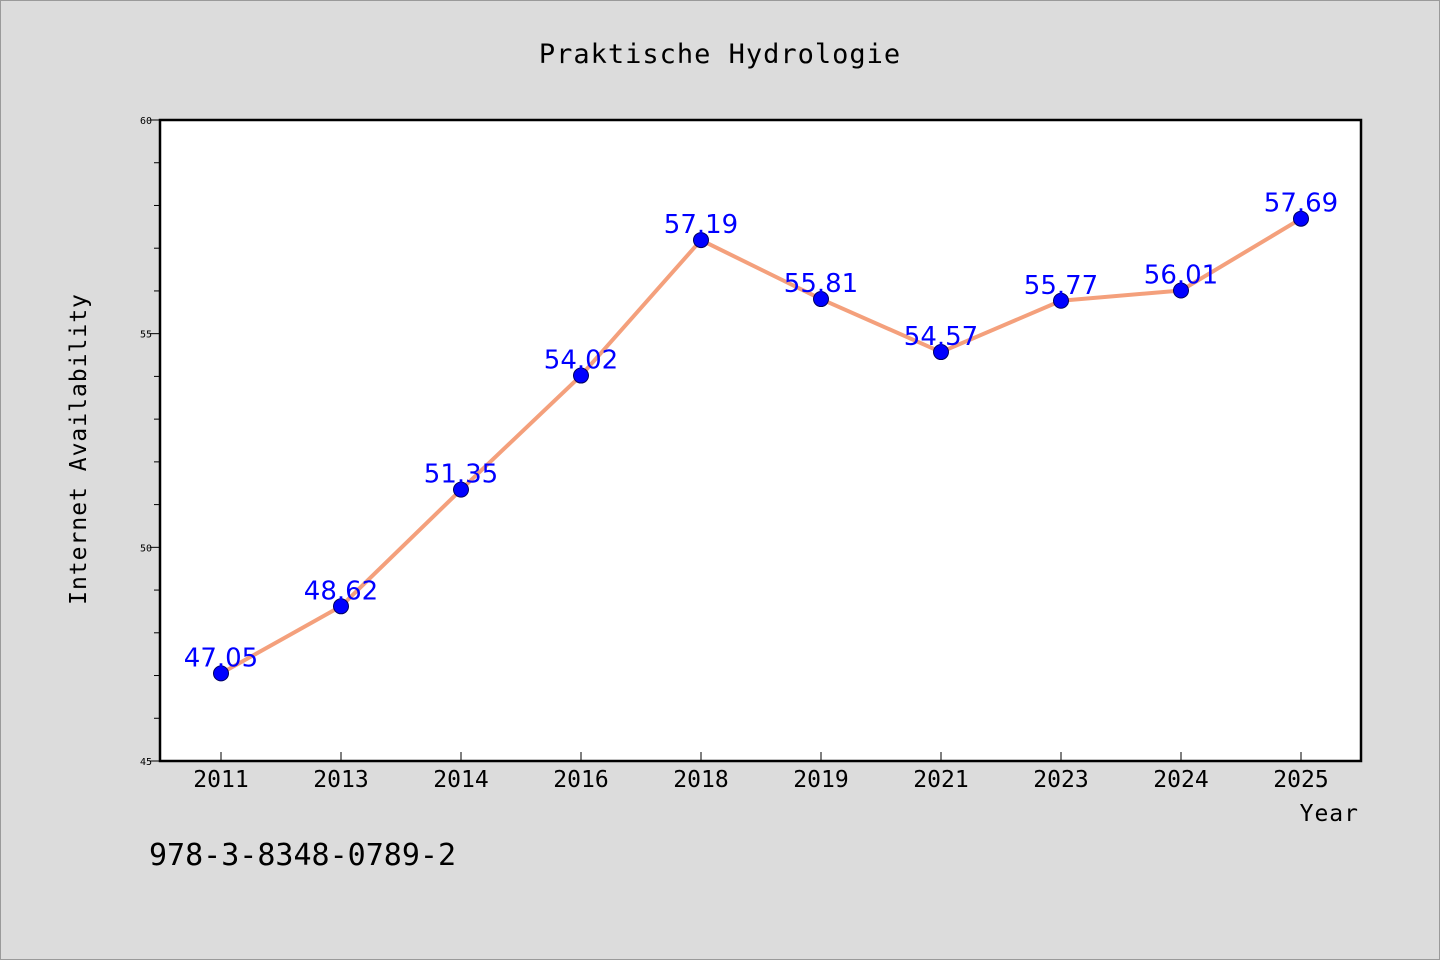 Image resolution: width=1440 pixels, height=960 pixels. I want to click on x-tick-label: 2021, so click(940, 780).